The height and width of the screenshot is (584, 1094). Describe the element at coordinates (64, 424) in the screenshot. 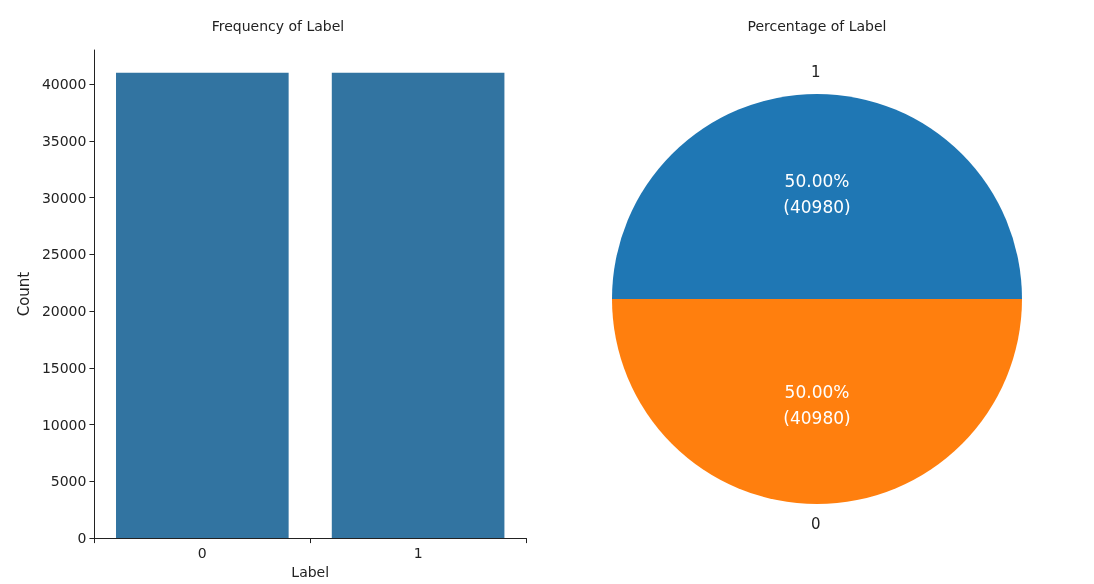

I see `y-tick-label: 10000` at that location.